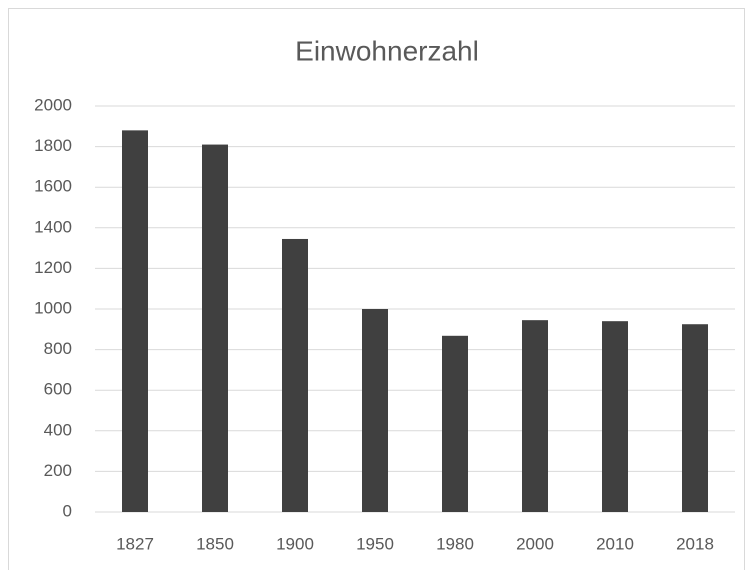 The image size is (754, 570). What do you see at coordinates (455, 543) in the screenshot?
I see `x-tick-label: 1980` at bounding box center [455, 543].